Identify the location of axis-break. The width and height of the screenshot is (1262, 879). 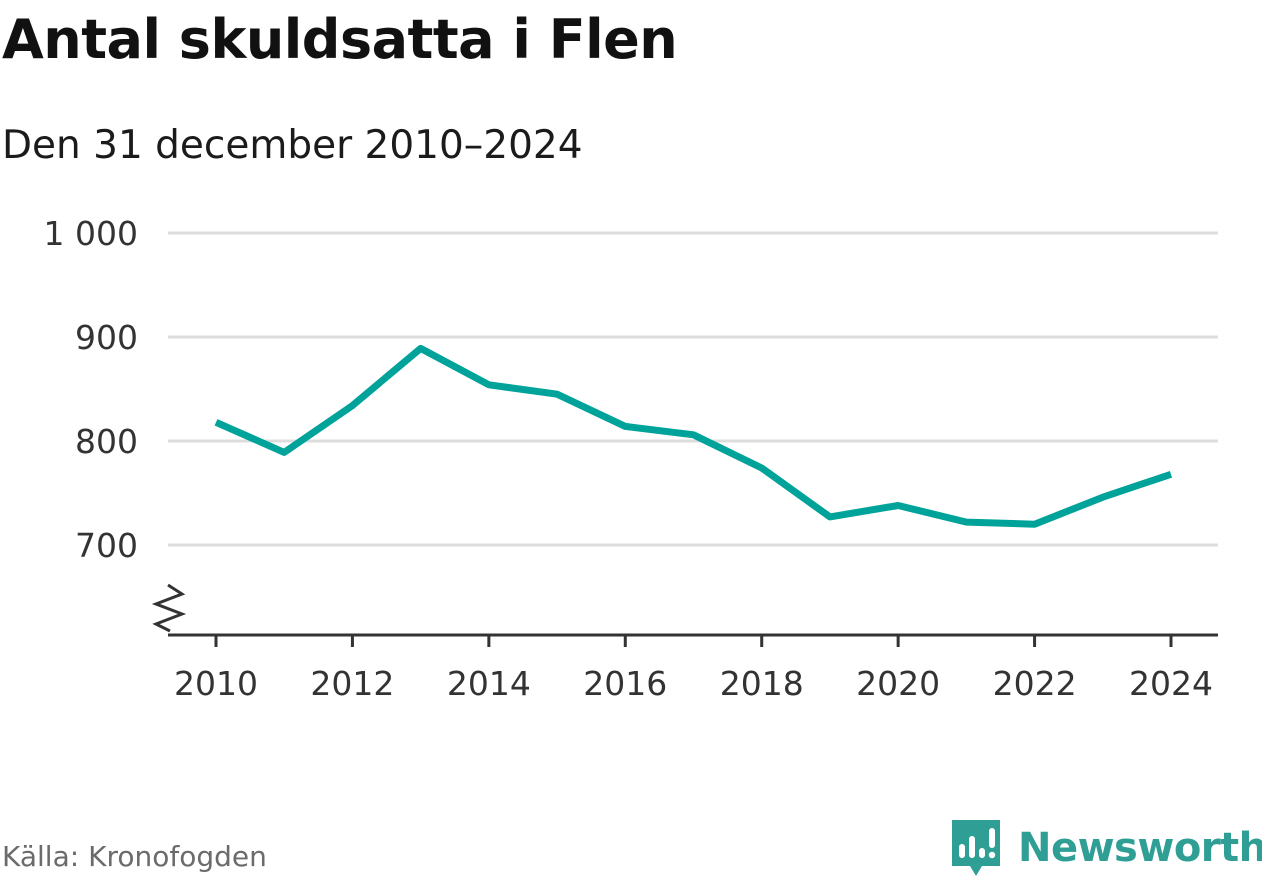
(169, 608).